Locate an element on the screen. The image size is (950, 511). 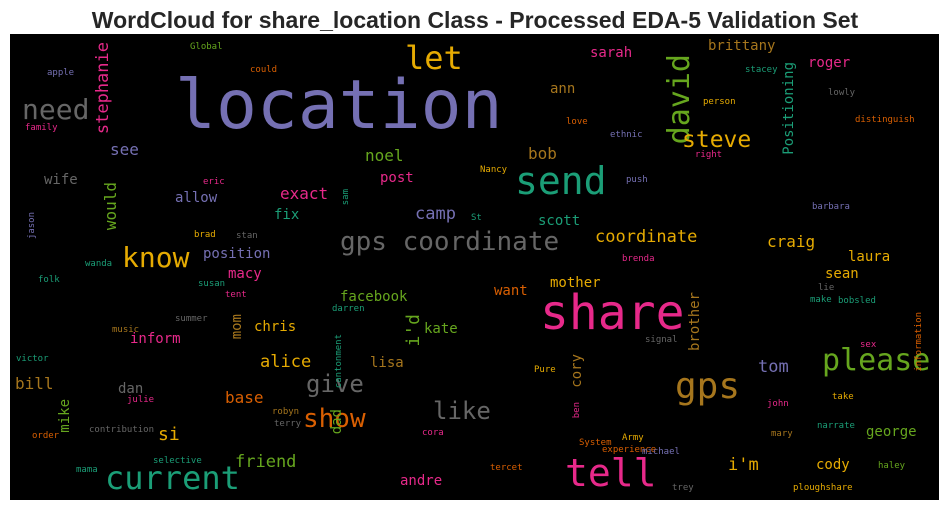
word-cantonment: cantonment is located at coordinates (339, 361).